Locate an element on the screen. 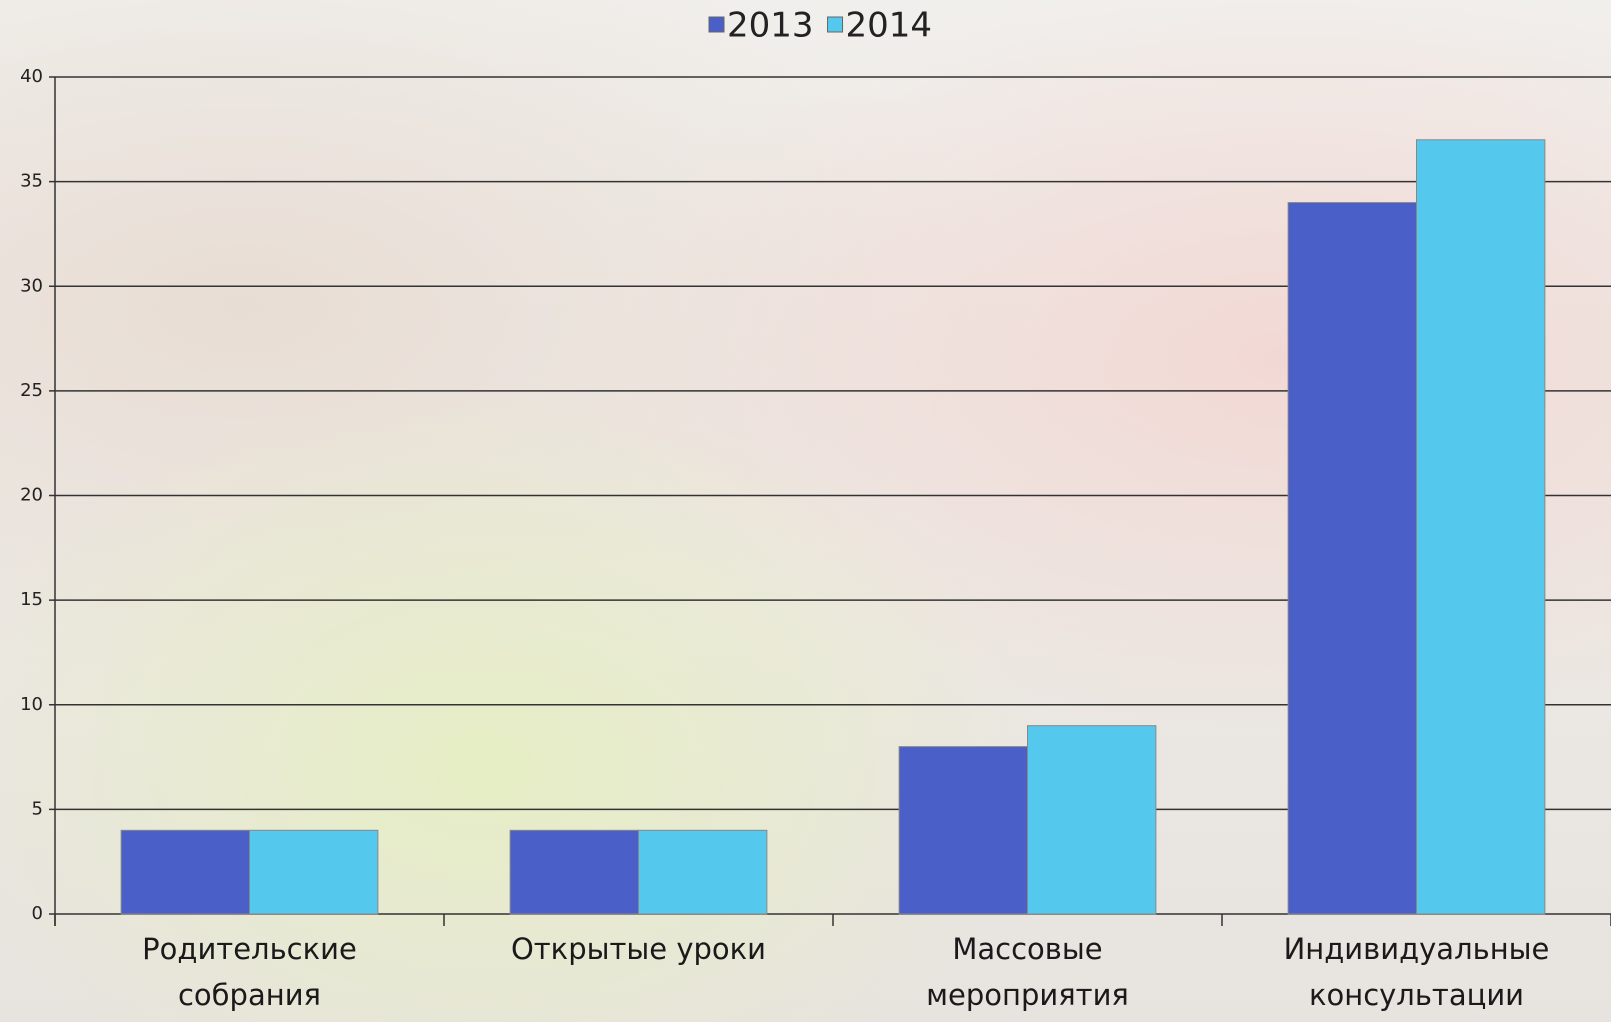 The height and width of the screenshot is (1022, 1611). y-tick-label: 10 is located at coordinates (31, 704).